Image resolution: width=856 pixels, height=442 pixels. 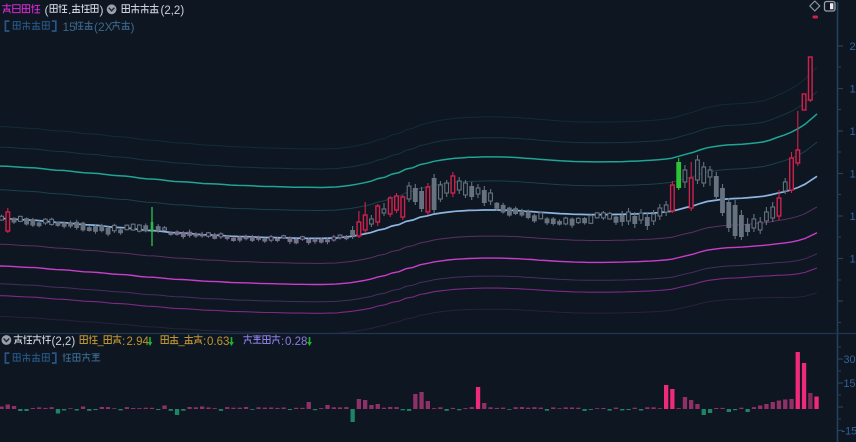 What do you see at coordinates (103, 27) in the screenshot?
I see `svg-text: (2X` at bounding box center [103, 27].